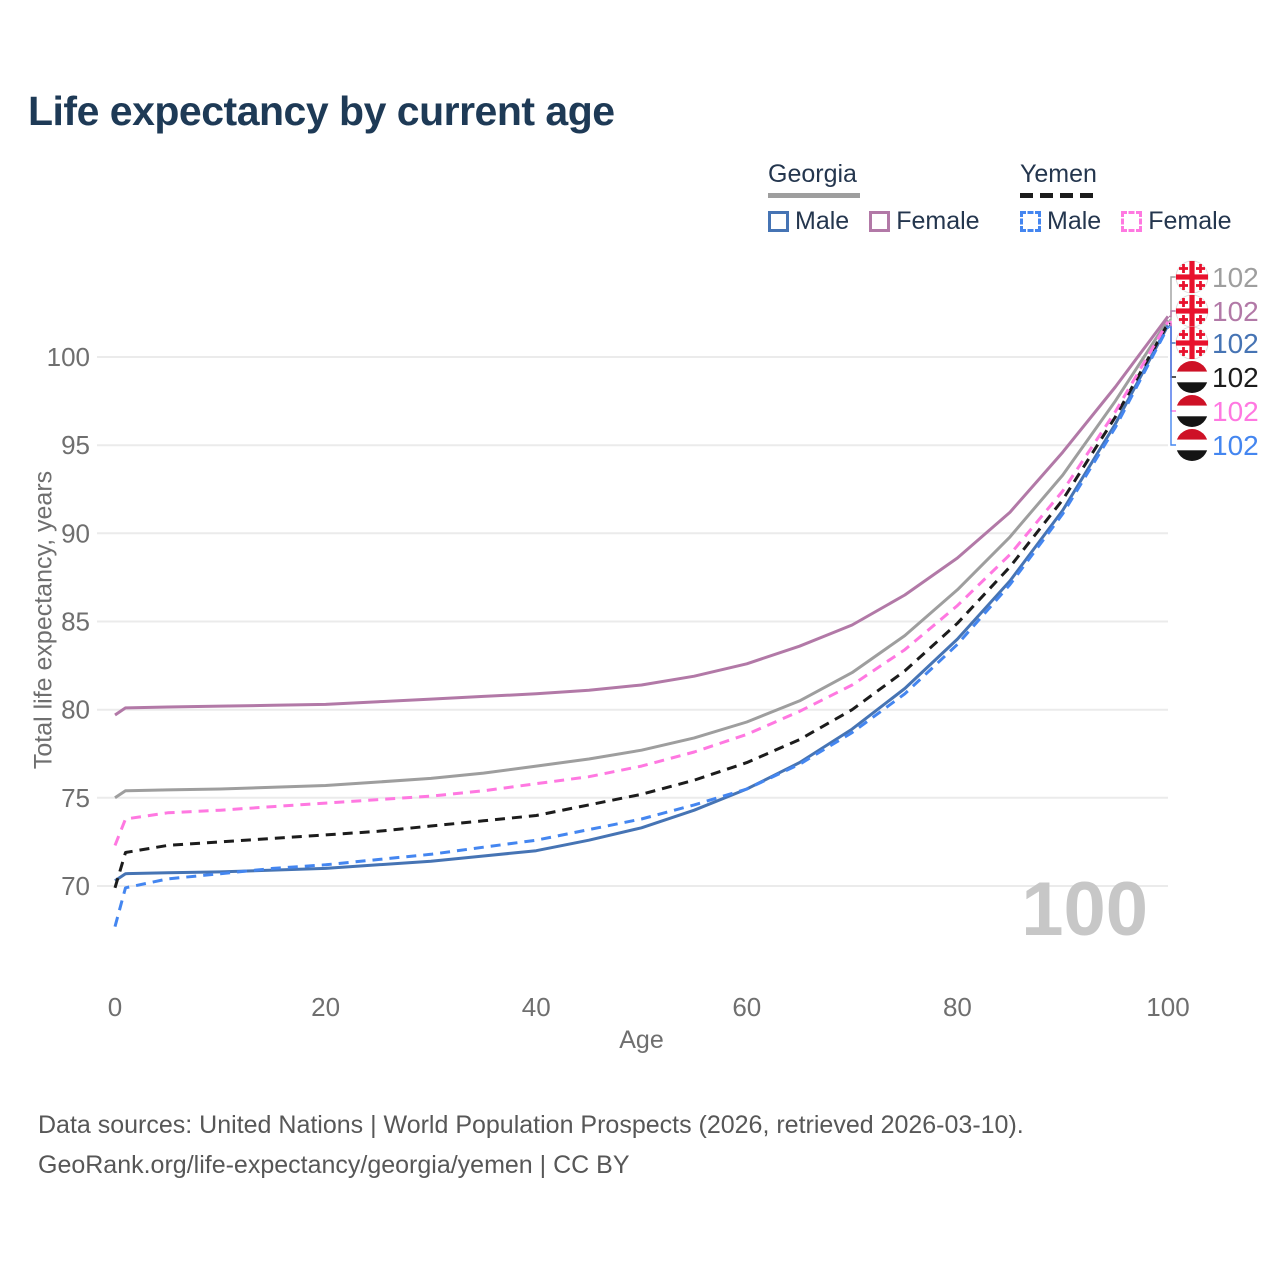  I want to click on legend-item-georgia-female: Female, so click(924, 221).